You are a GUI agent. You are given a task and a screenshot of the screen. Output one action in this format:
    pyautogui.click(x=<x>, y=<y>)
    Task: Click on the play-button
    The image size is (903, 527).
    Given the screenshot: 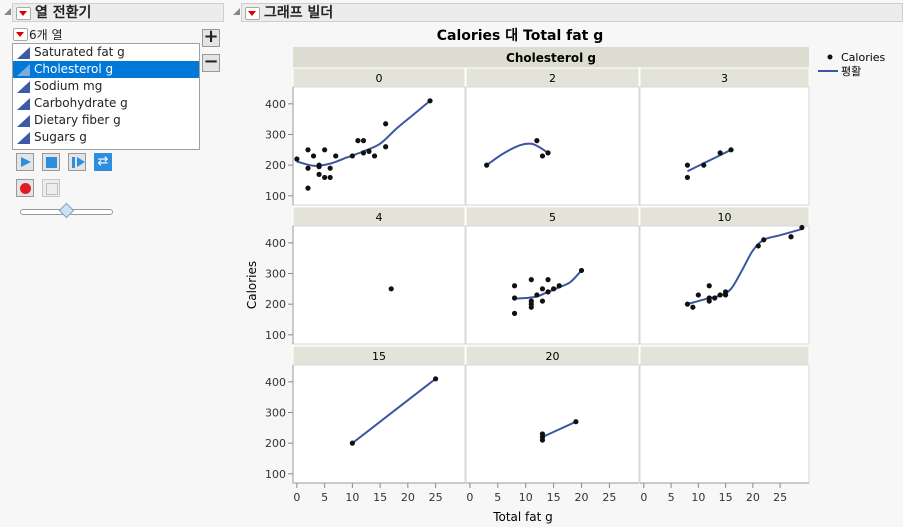 What is the action you would take?
    pyautogui.click(x=25, y=162)
    